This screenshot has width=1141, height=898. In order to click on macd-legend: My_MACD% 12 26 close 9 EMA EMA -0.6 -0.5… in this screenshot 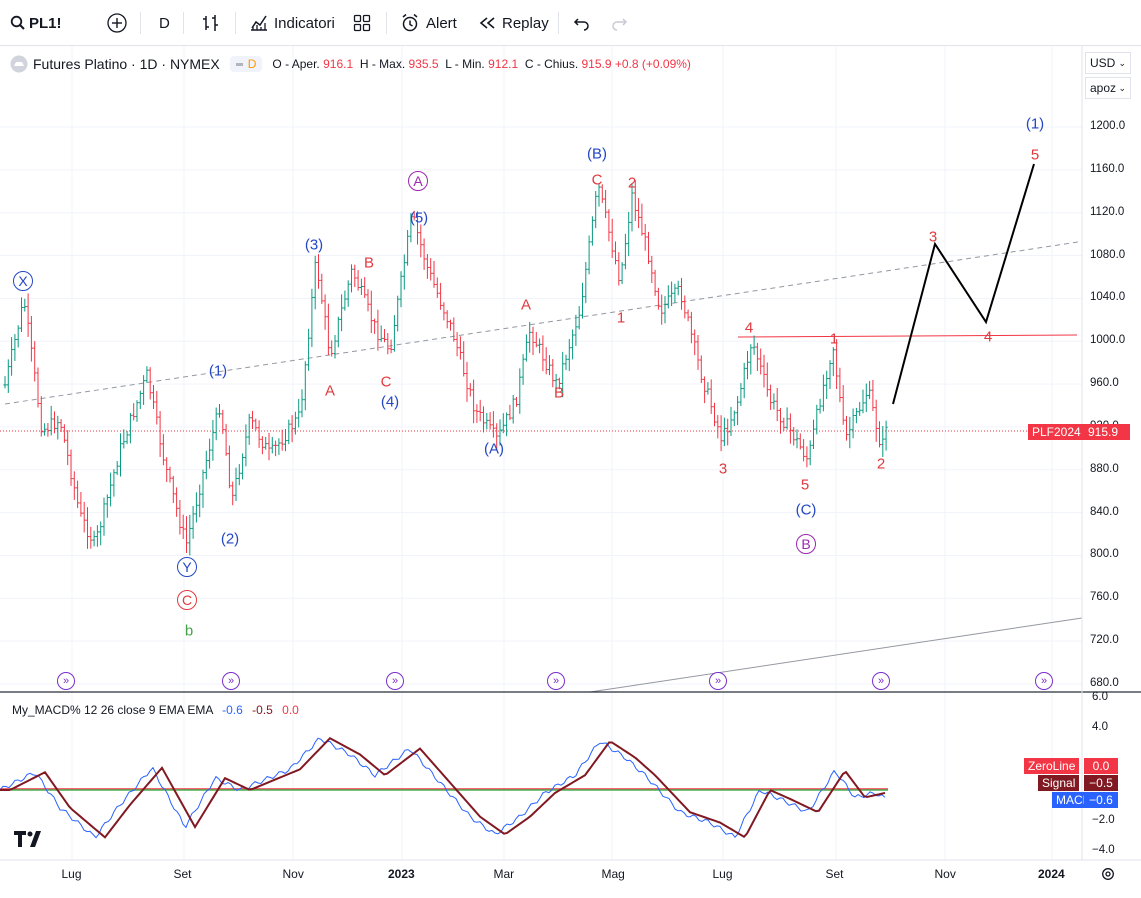, I will do `click(155, 710)`.